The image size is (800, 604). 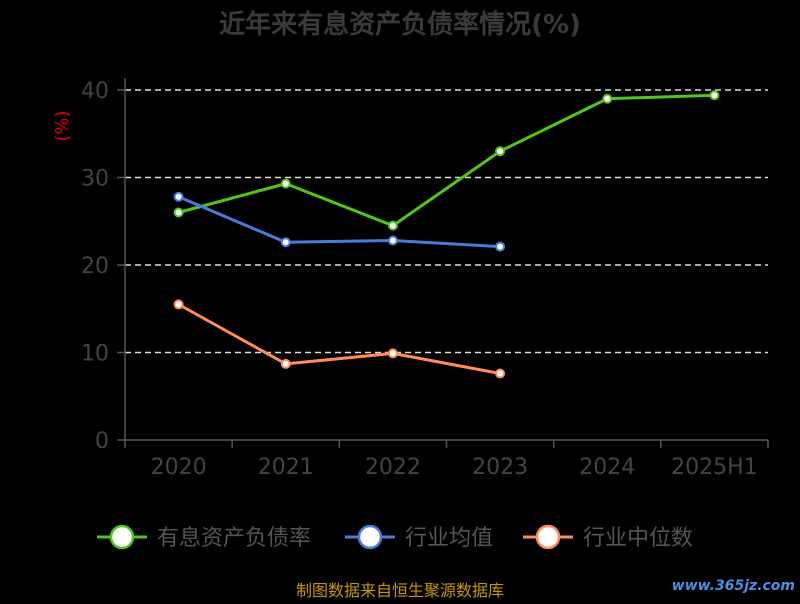 What do you see at coordinates (95, 354) in the screenshot?
I see `y-tick-label: 10` at bounding box center [95, 354].